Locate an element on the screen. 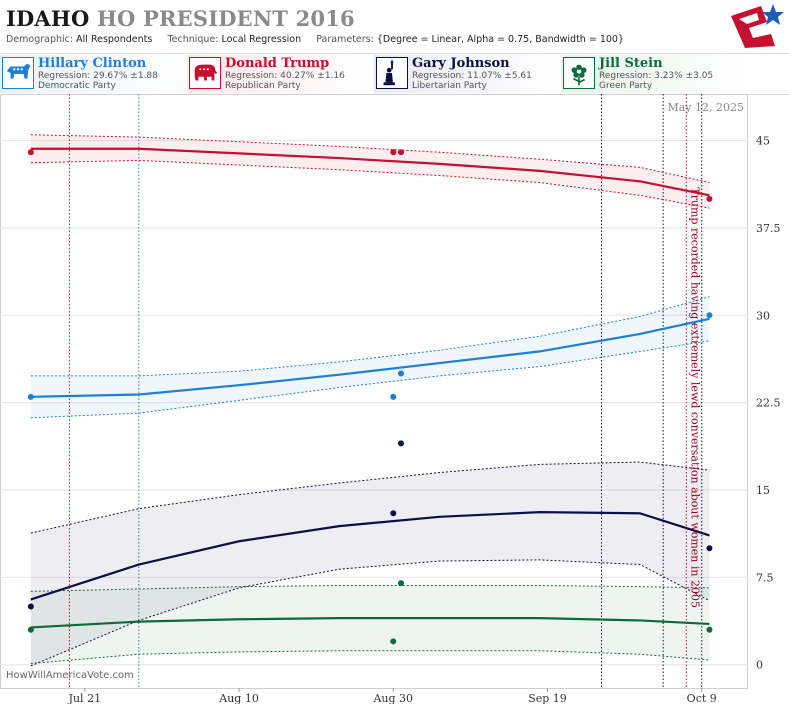 This screenshot has width=789, height=704. statue-of-liberty-icon is located at coordinates (392, 73).